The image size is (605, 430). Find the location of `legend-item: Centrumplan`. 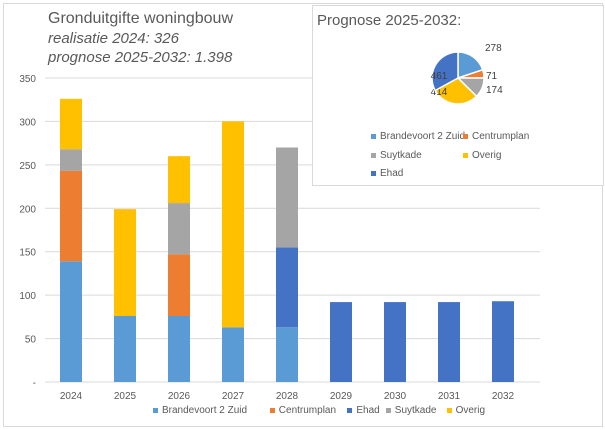

legend-item: Centrumplan is located at coordinates (303, 410).